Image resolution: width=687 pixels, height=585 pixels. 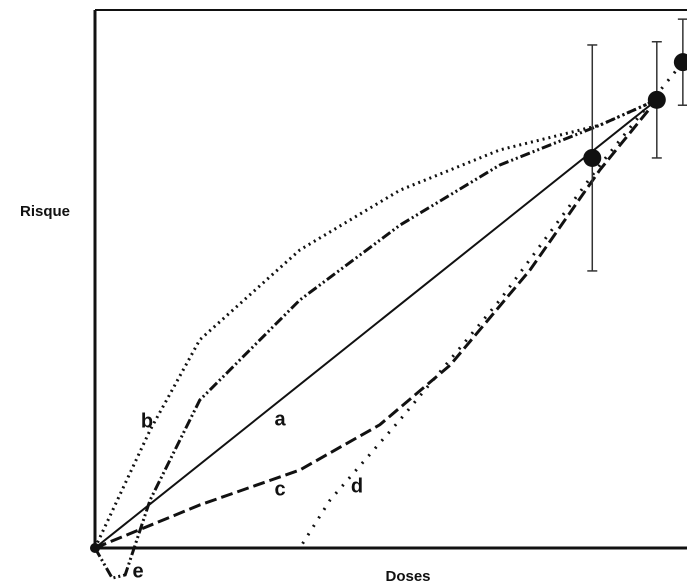 What do you see at coordinates (279, 489) in the screenshot?
I see `curve-label: c` at bounding box center [279, 489].